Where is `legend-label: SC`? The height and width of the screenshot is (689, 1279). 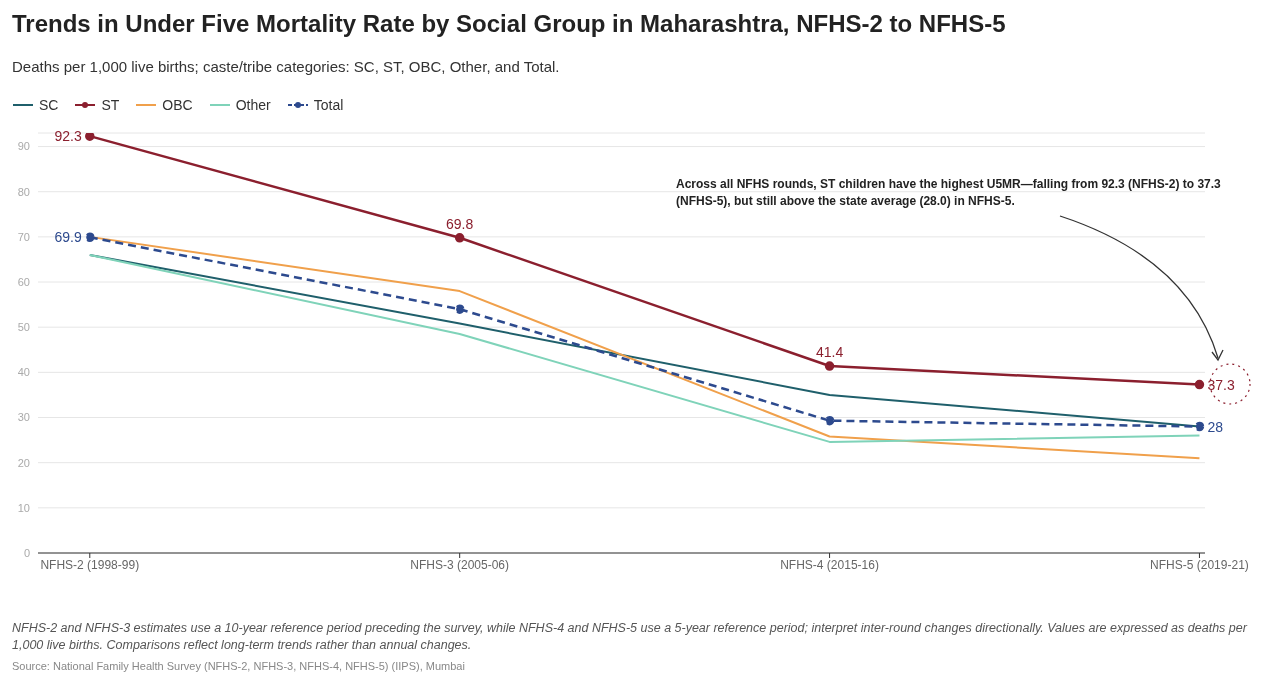 legend-label: SC is located at coordinates (49, 105).